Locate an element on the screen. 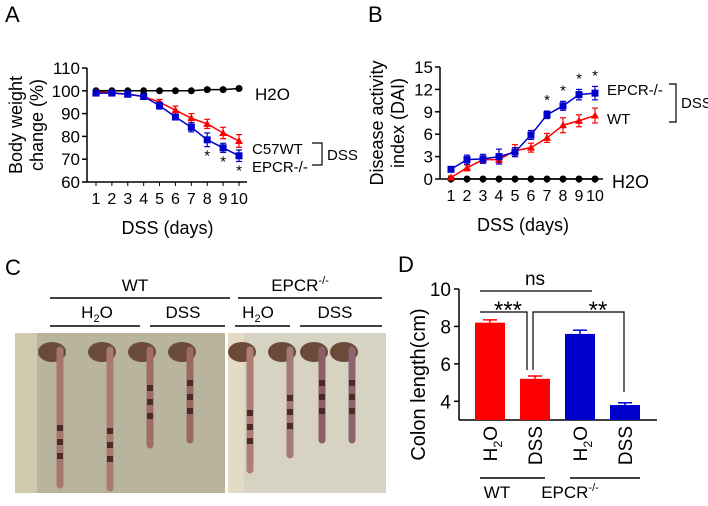 This screenshot has height=506, width=708. x-tick-label: 10 is located at coordinates (239, 199).